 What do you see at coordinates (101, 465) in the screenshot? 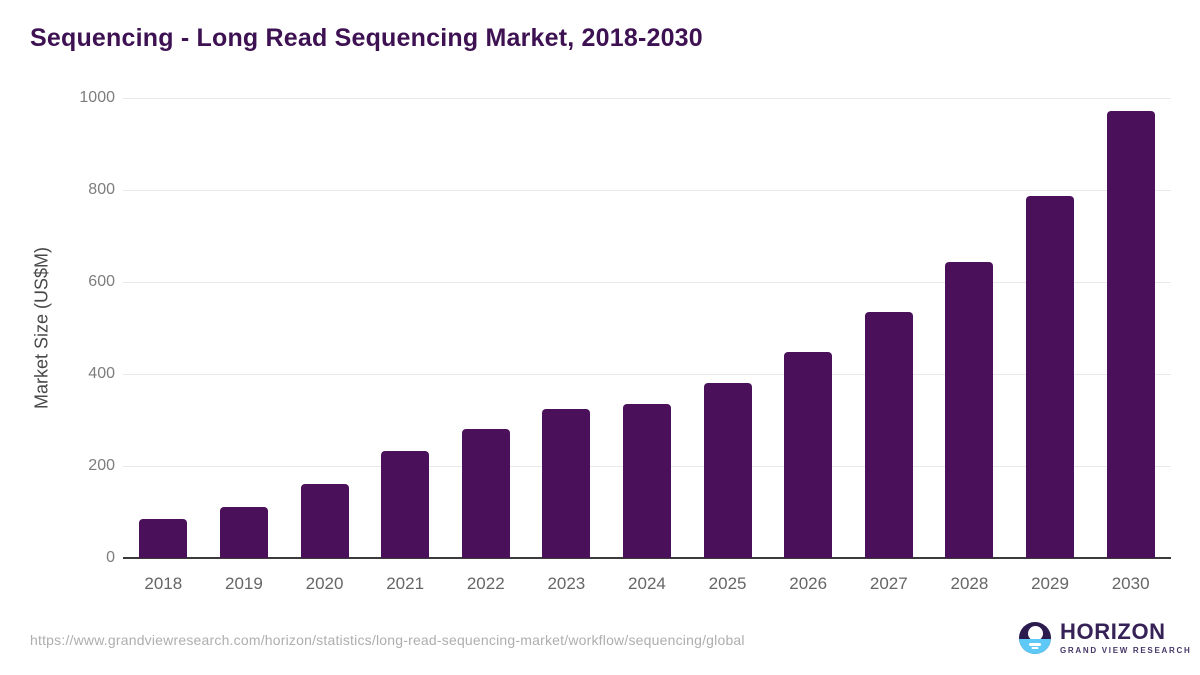
I see `y-tick-label: 200` at bounding box center [101, 465].